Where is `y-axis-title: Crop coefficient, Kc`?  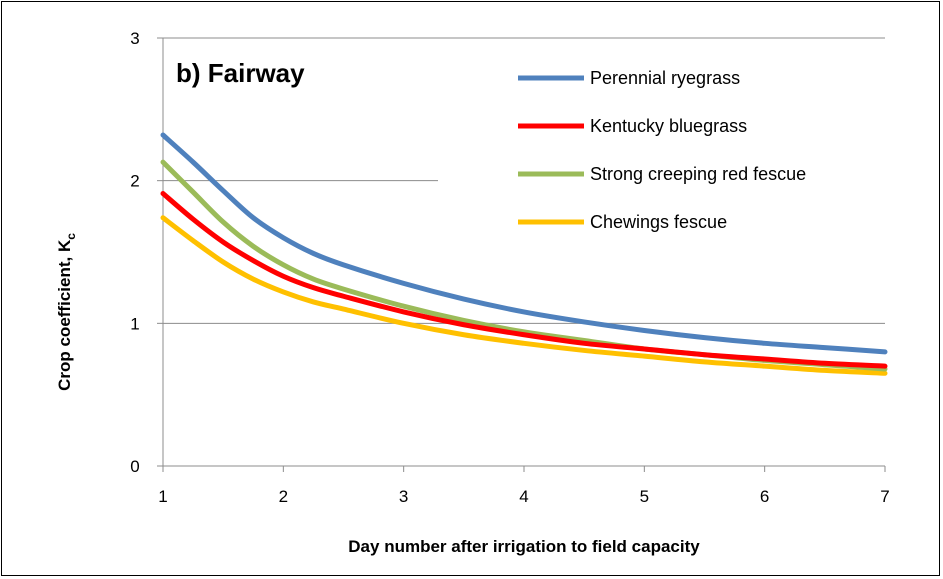 y-axis-title: Crop coefficient, Kc is located at coordinates (66, 312).